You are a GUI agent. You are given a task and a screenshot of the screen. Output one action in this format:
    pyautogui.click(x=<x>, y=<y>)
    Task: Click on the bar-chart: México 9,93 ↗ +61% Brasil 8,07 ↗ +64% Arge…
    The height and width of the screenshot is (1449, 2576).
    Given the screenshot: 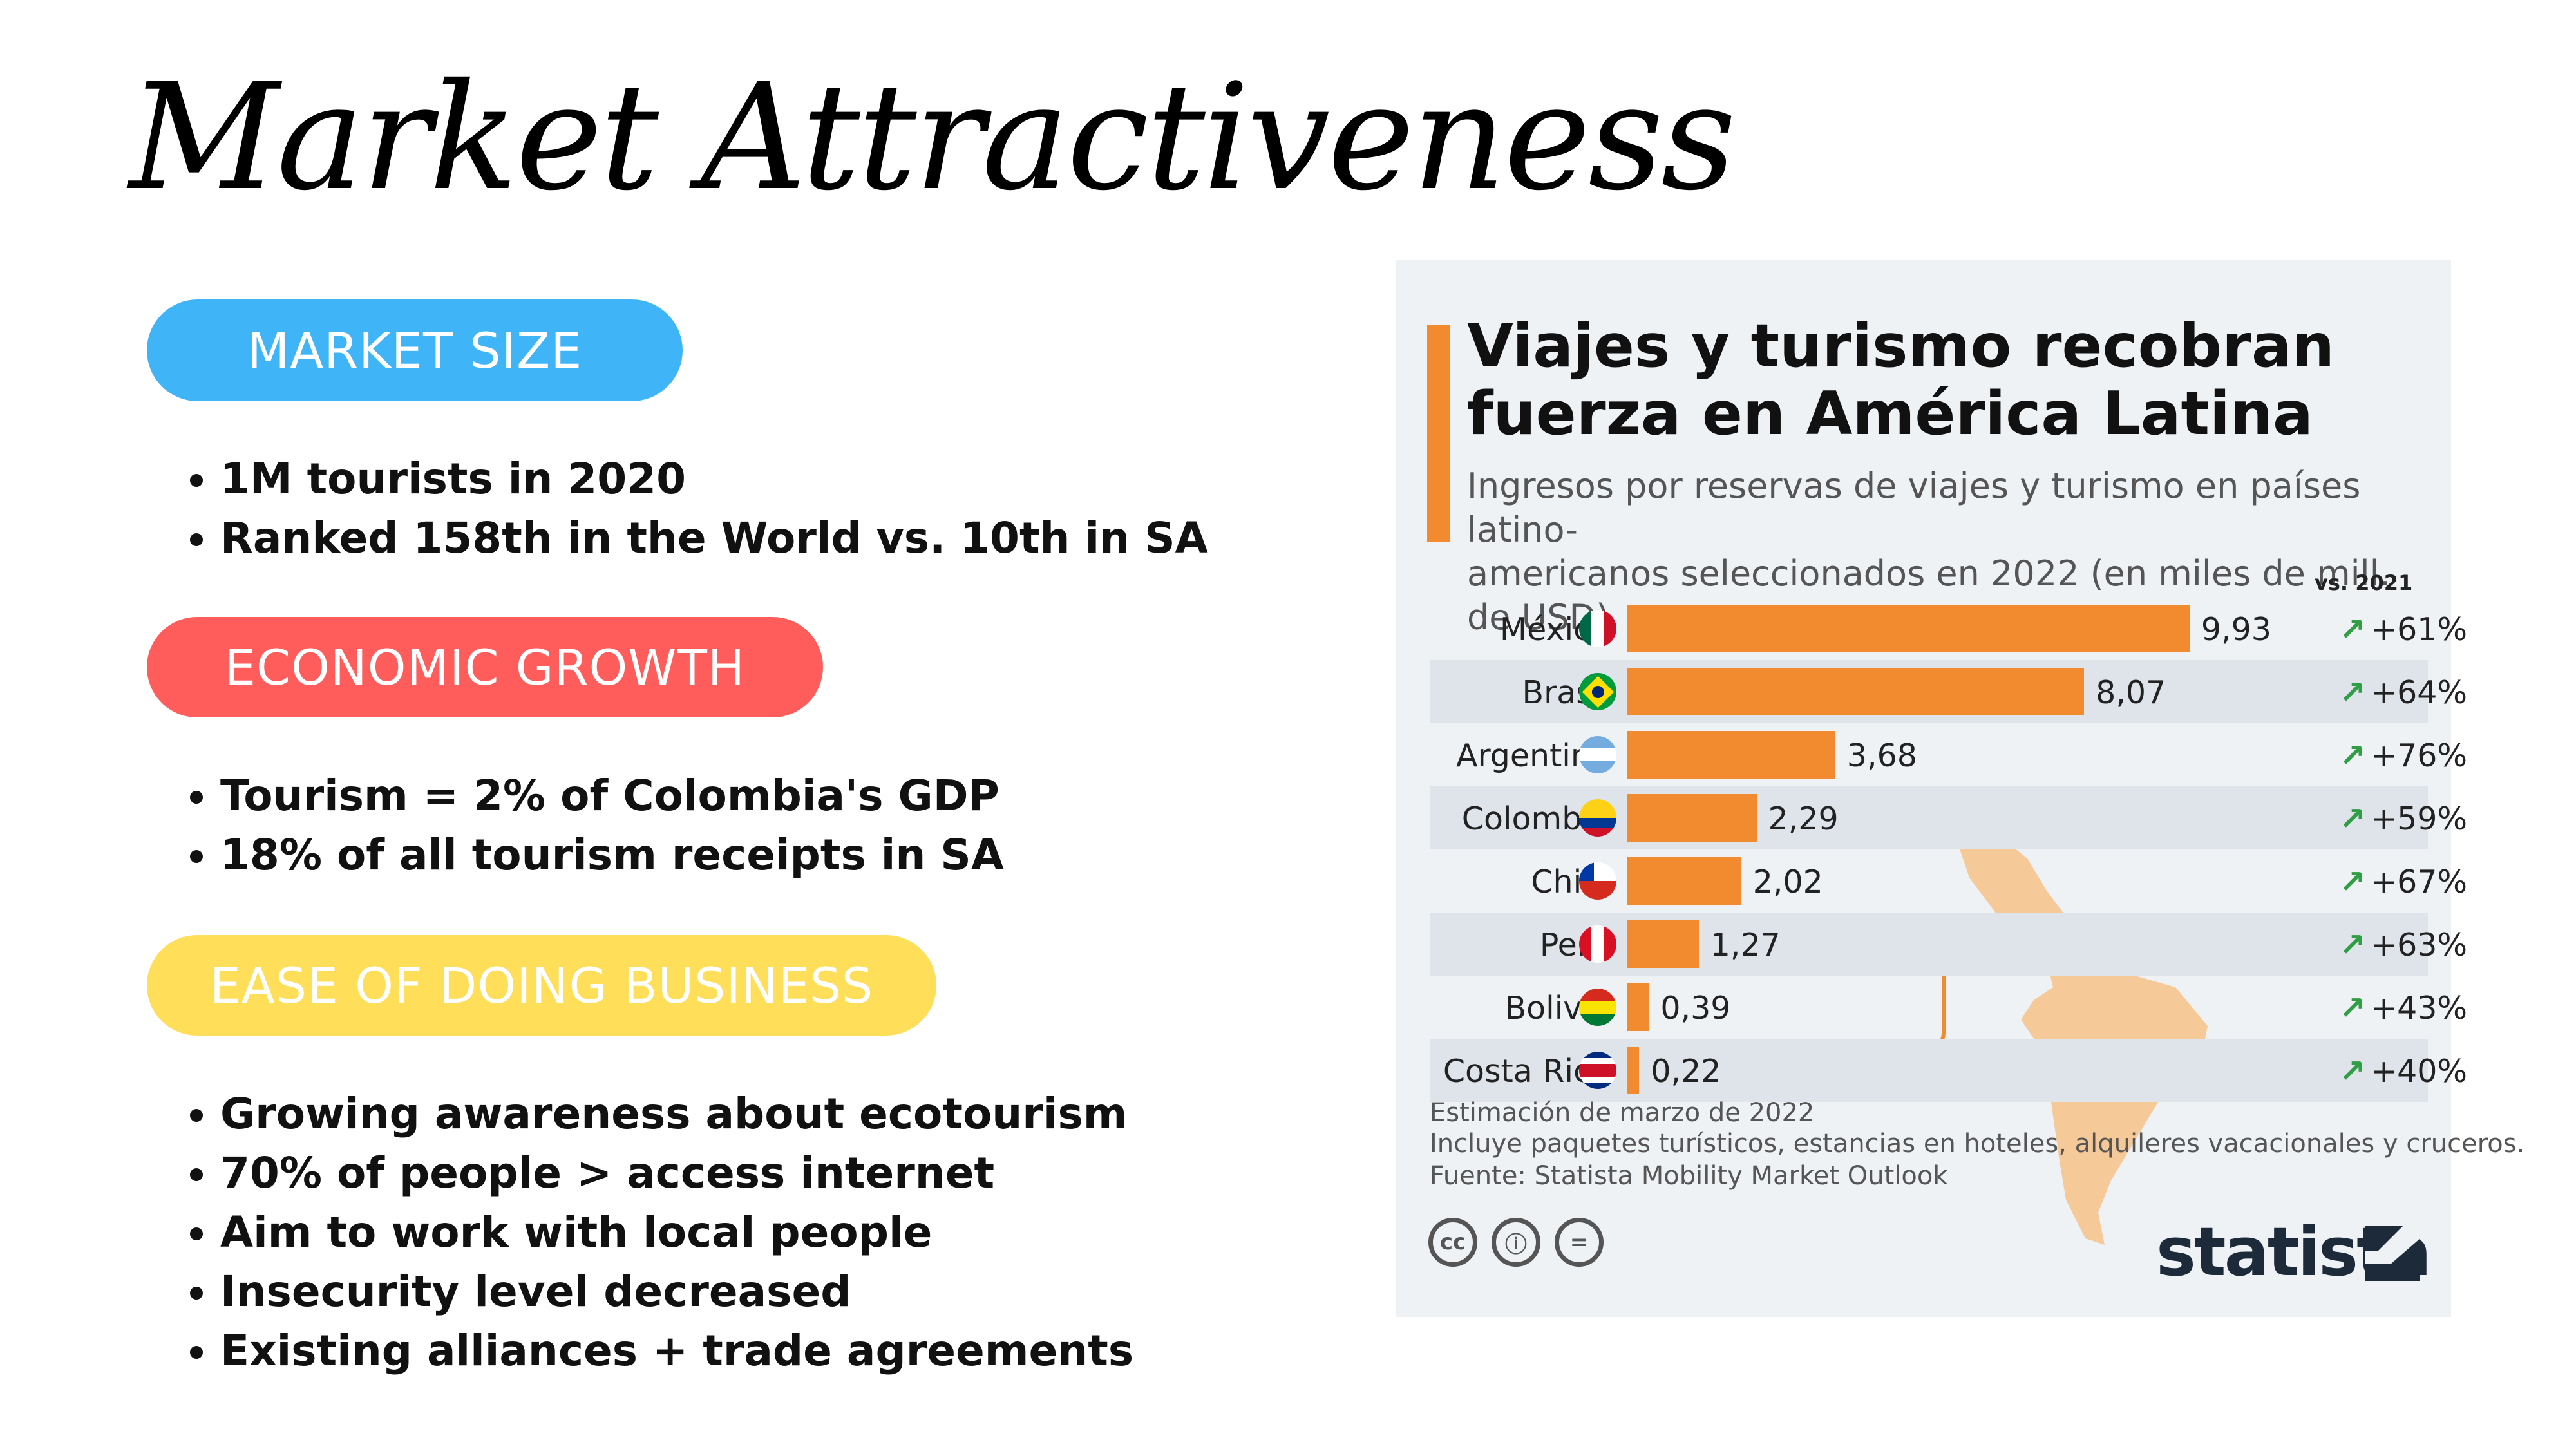 What is the action you would take?
    pyautogui.click(x=1948, y=849)
    